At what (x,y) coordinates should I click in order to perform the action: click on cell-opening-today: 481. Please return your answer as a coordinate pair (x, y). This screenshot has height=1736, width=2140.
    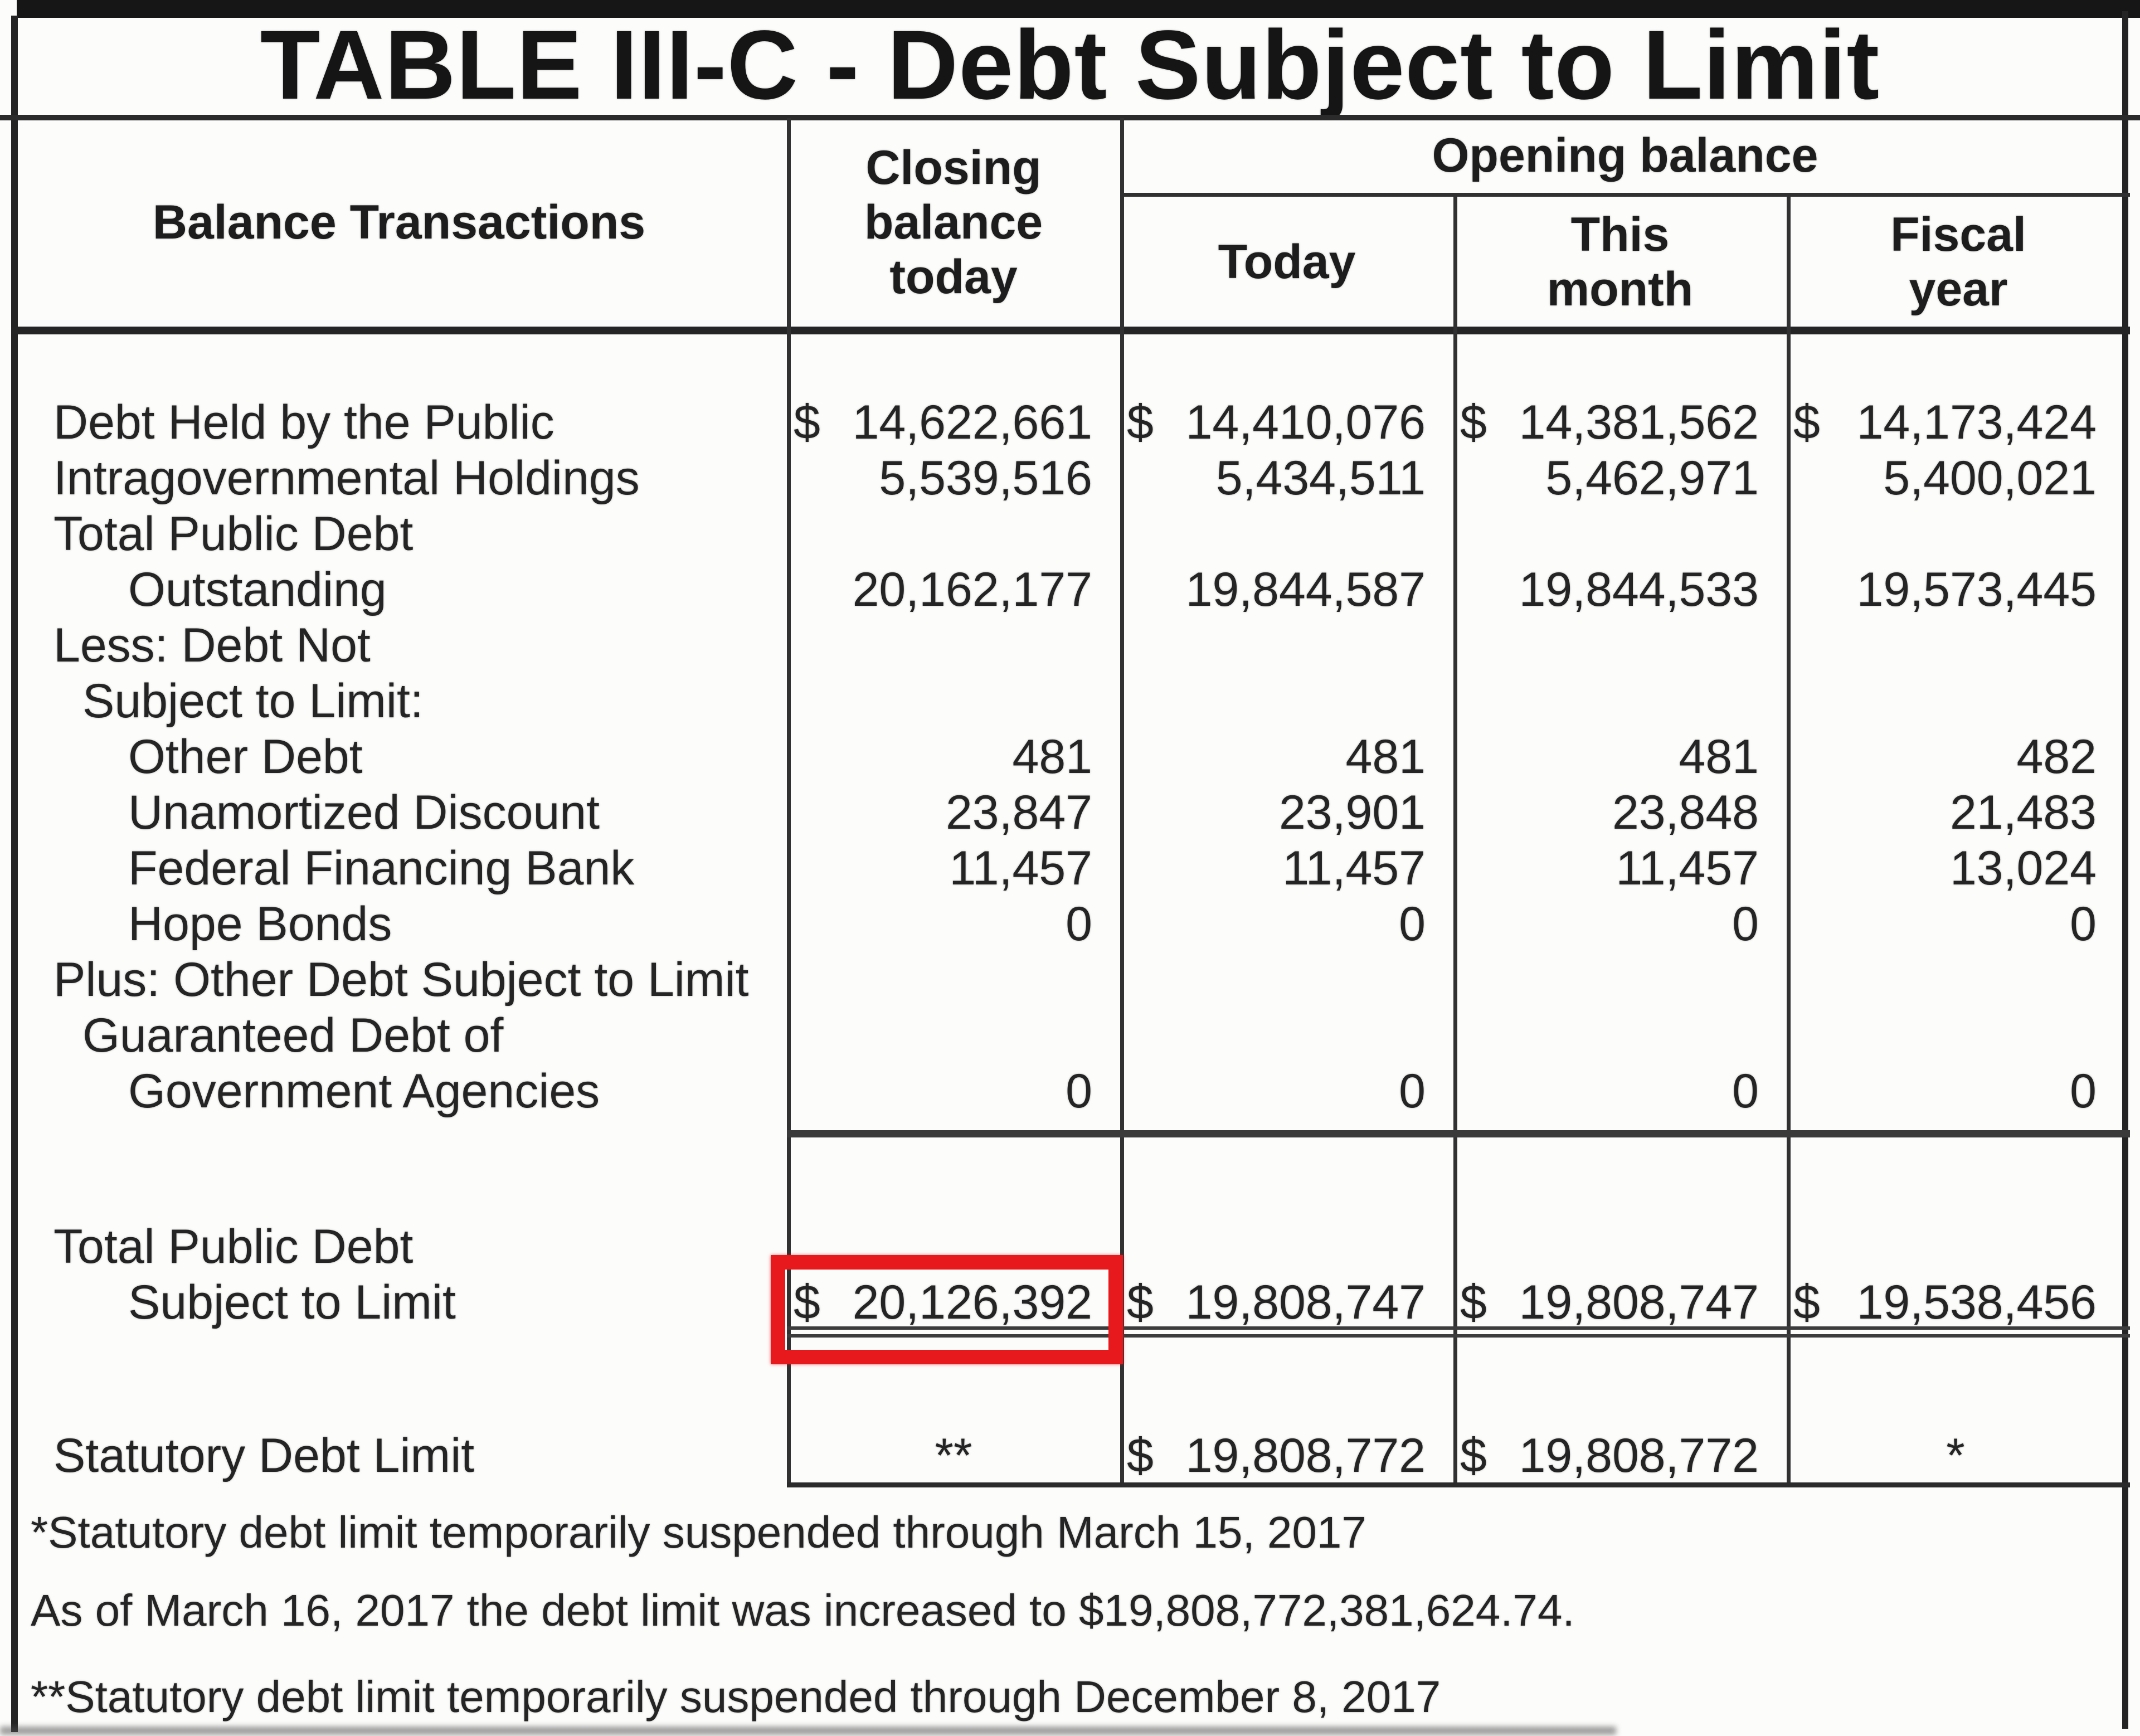
    Looking at the image, I should click on (1286, 757).